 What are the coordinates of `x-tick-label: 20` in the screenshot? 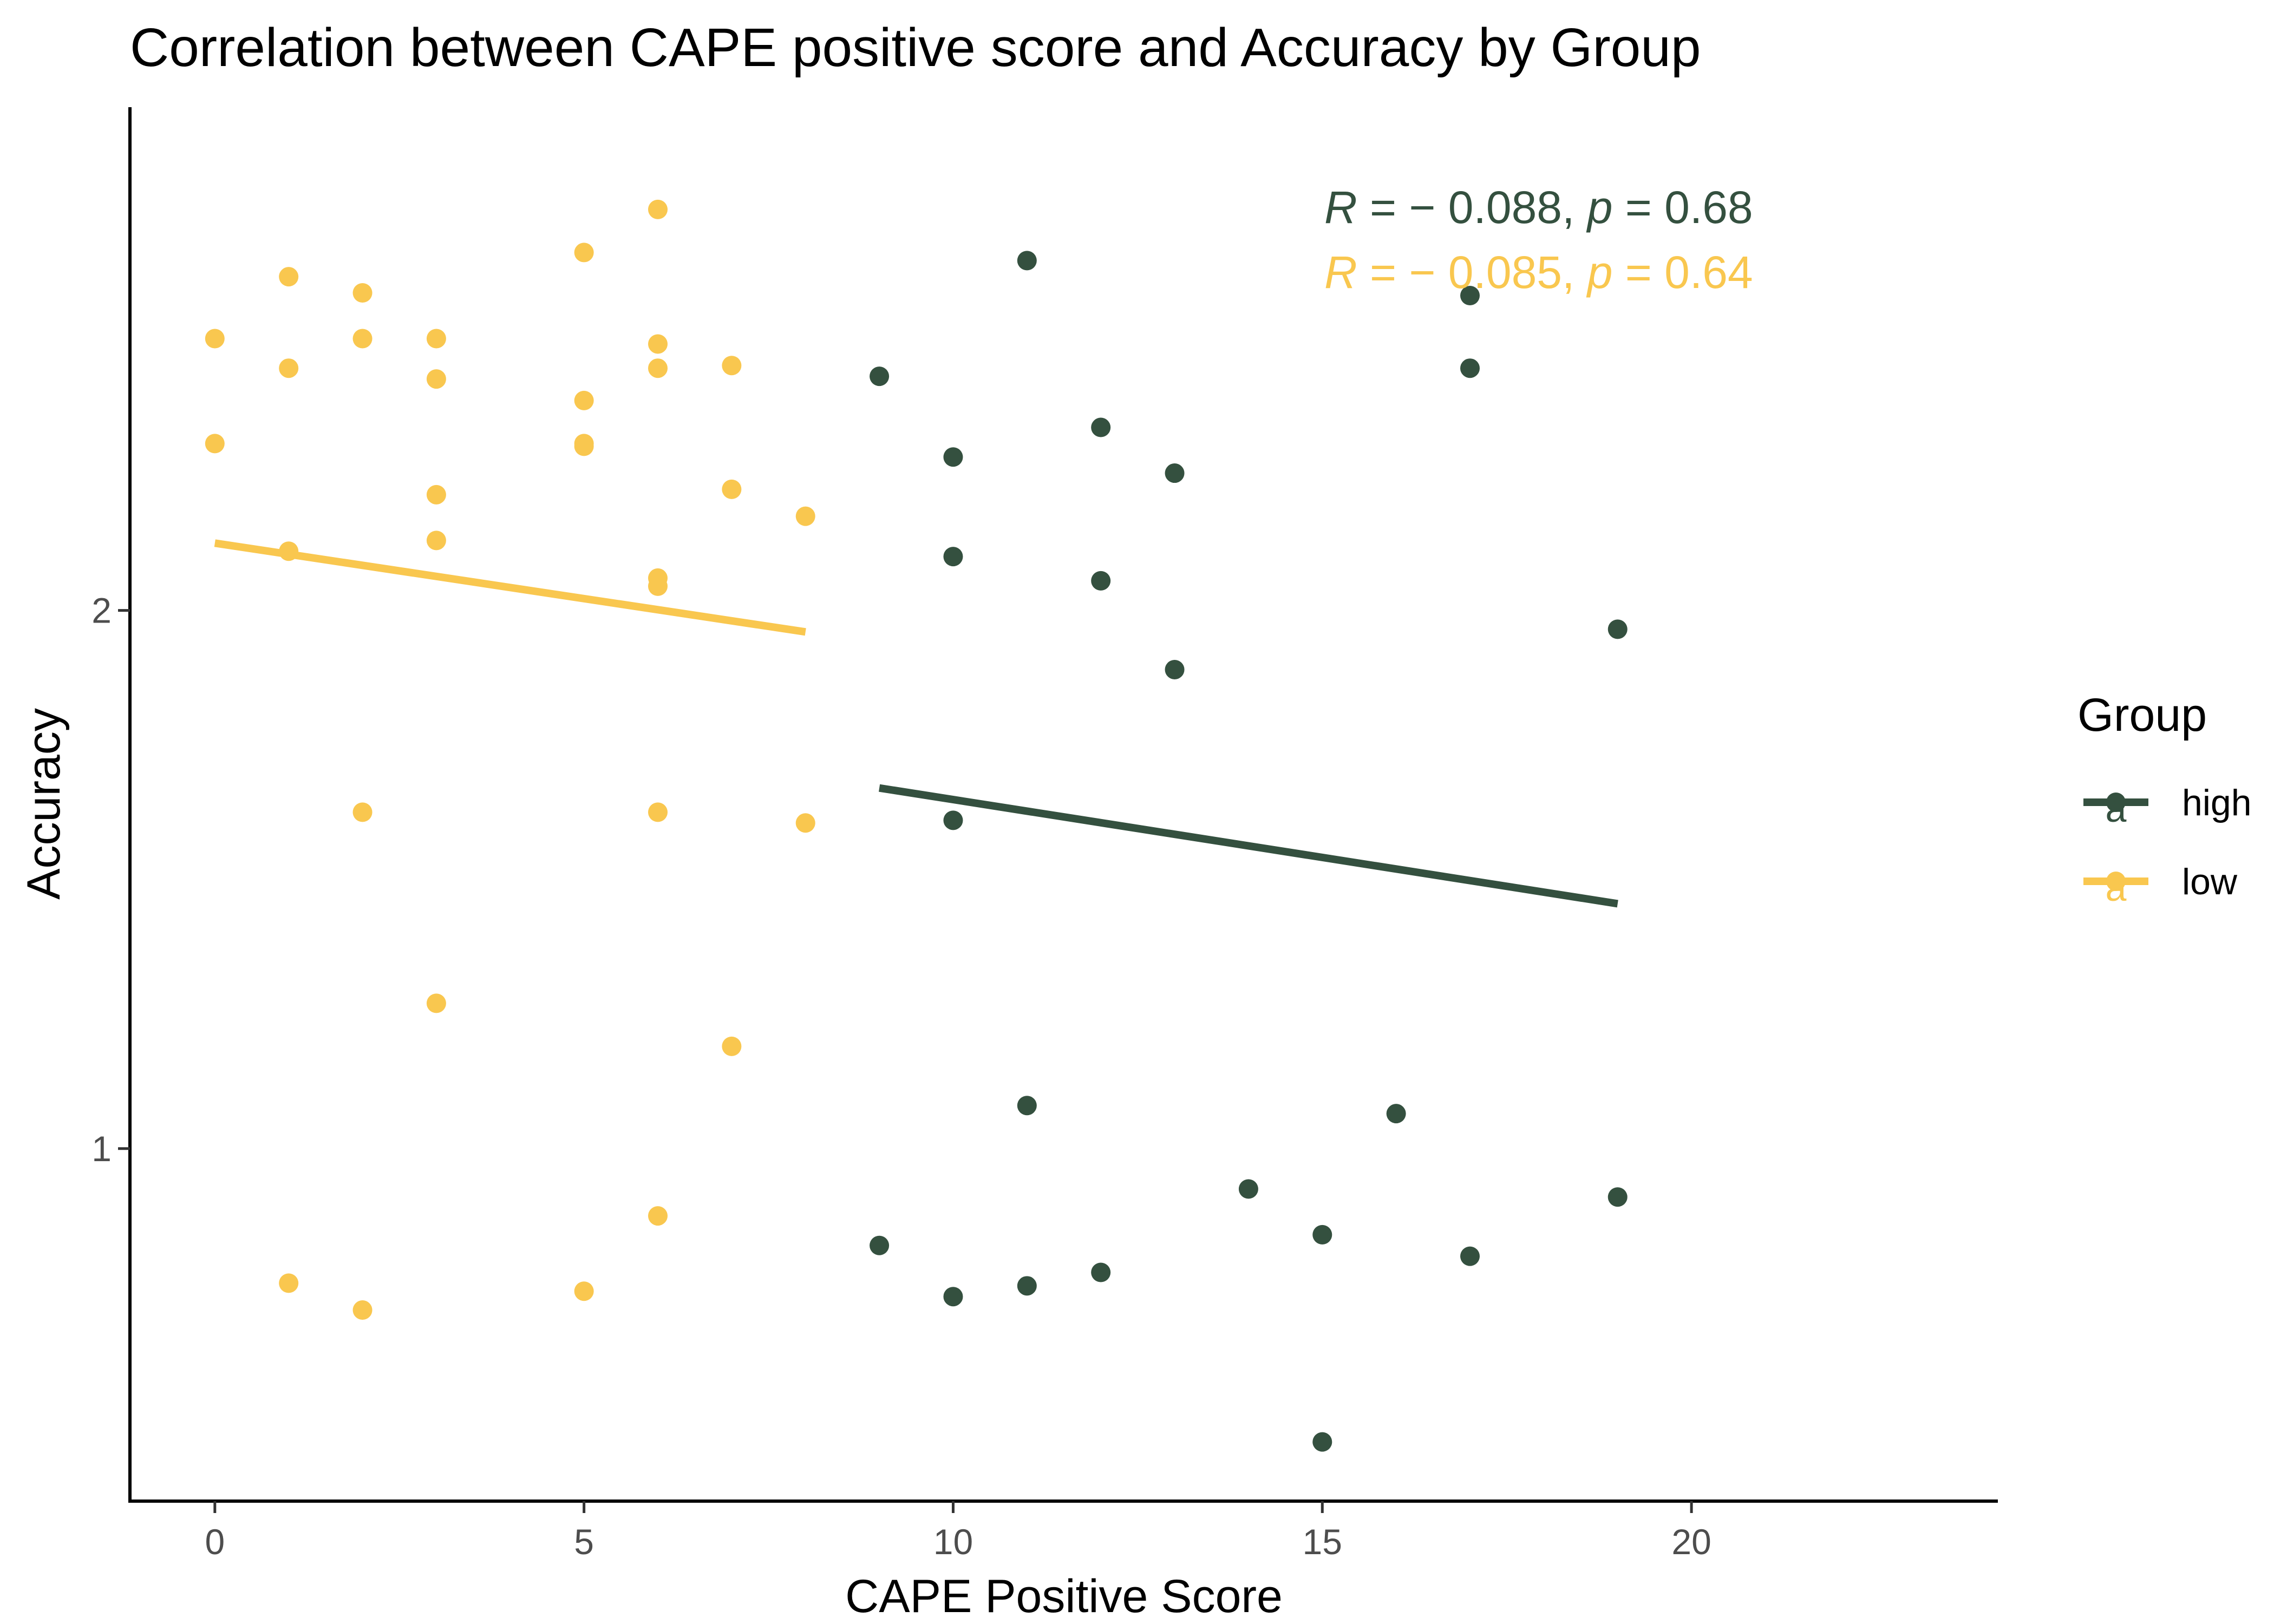 It's located at (1691, 1542).